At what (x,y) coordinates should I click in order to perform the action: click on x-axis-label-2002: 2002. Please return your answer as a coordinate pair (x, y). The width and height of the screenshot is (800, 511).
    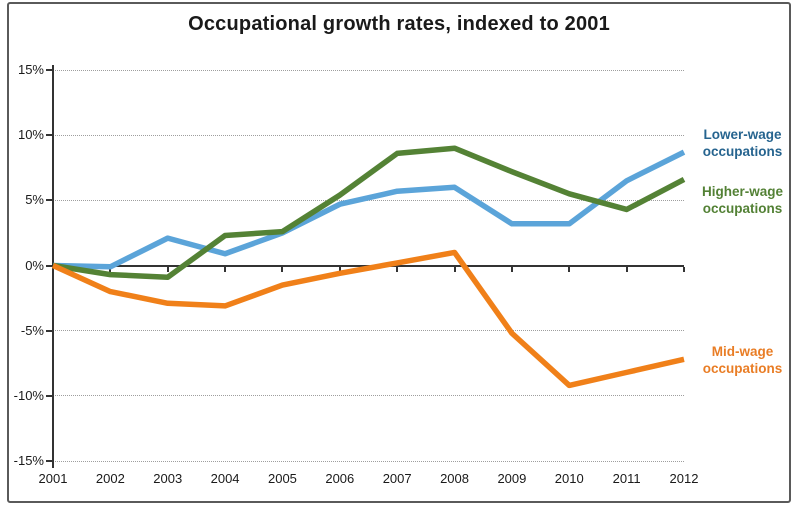
    Looking at the image, I should click on (110, 478).